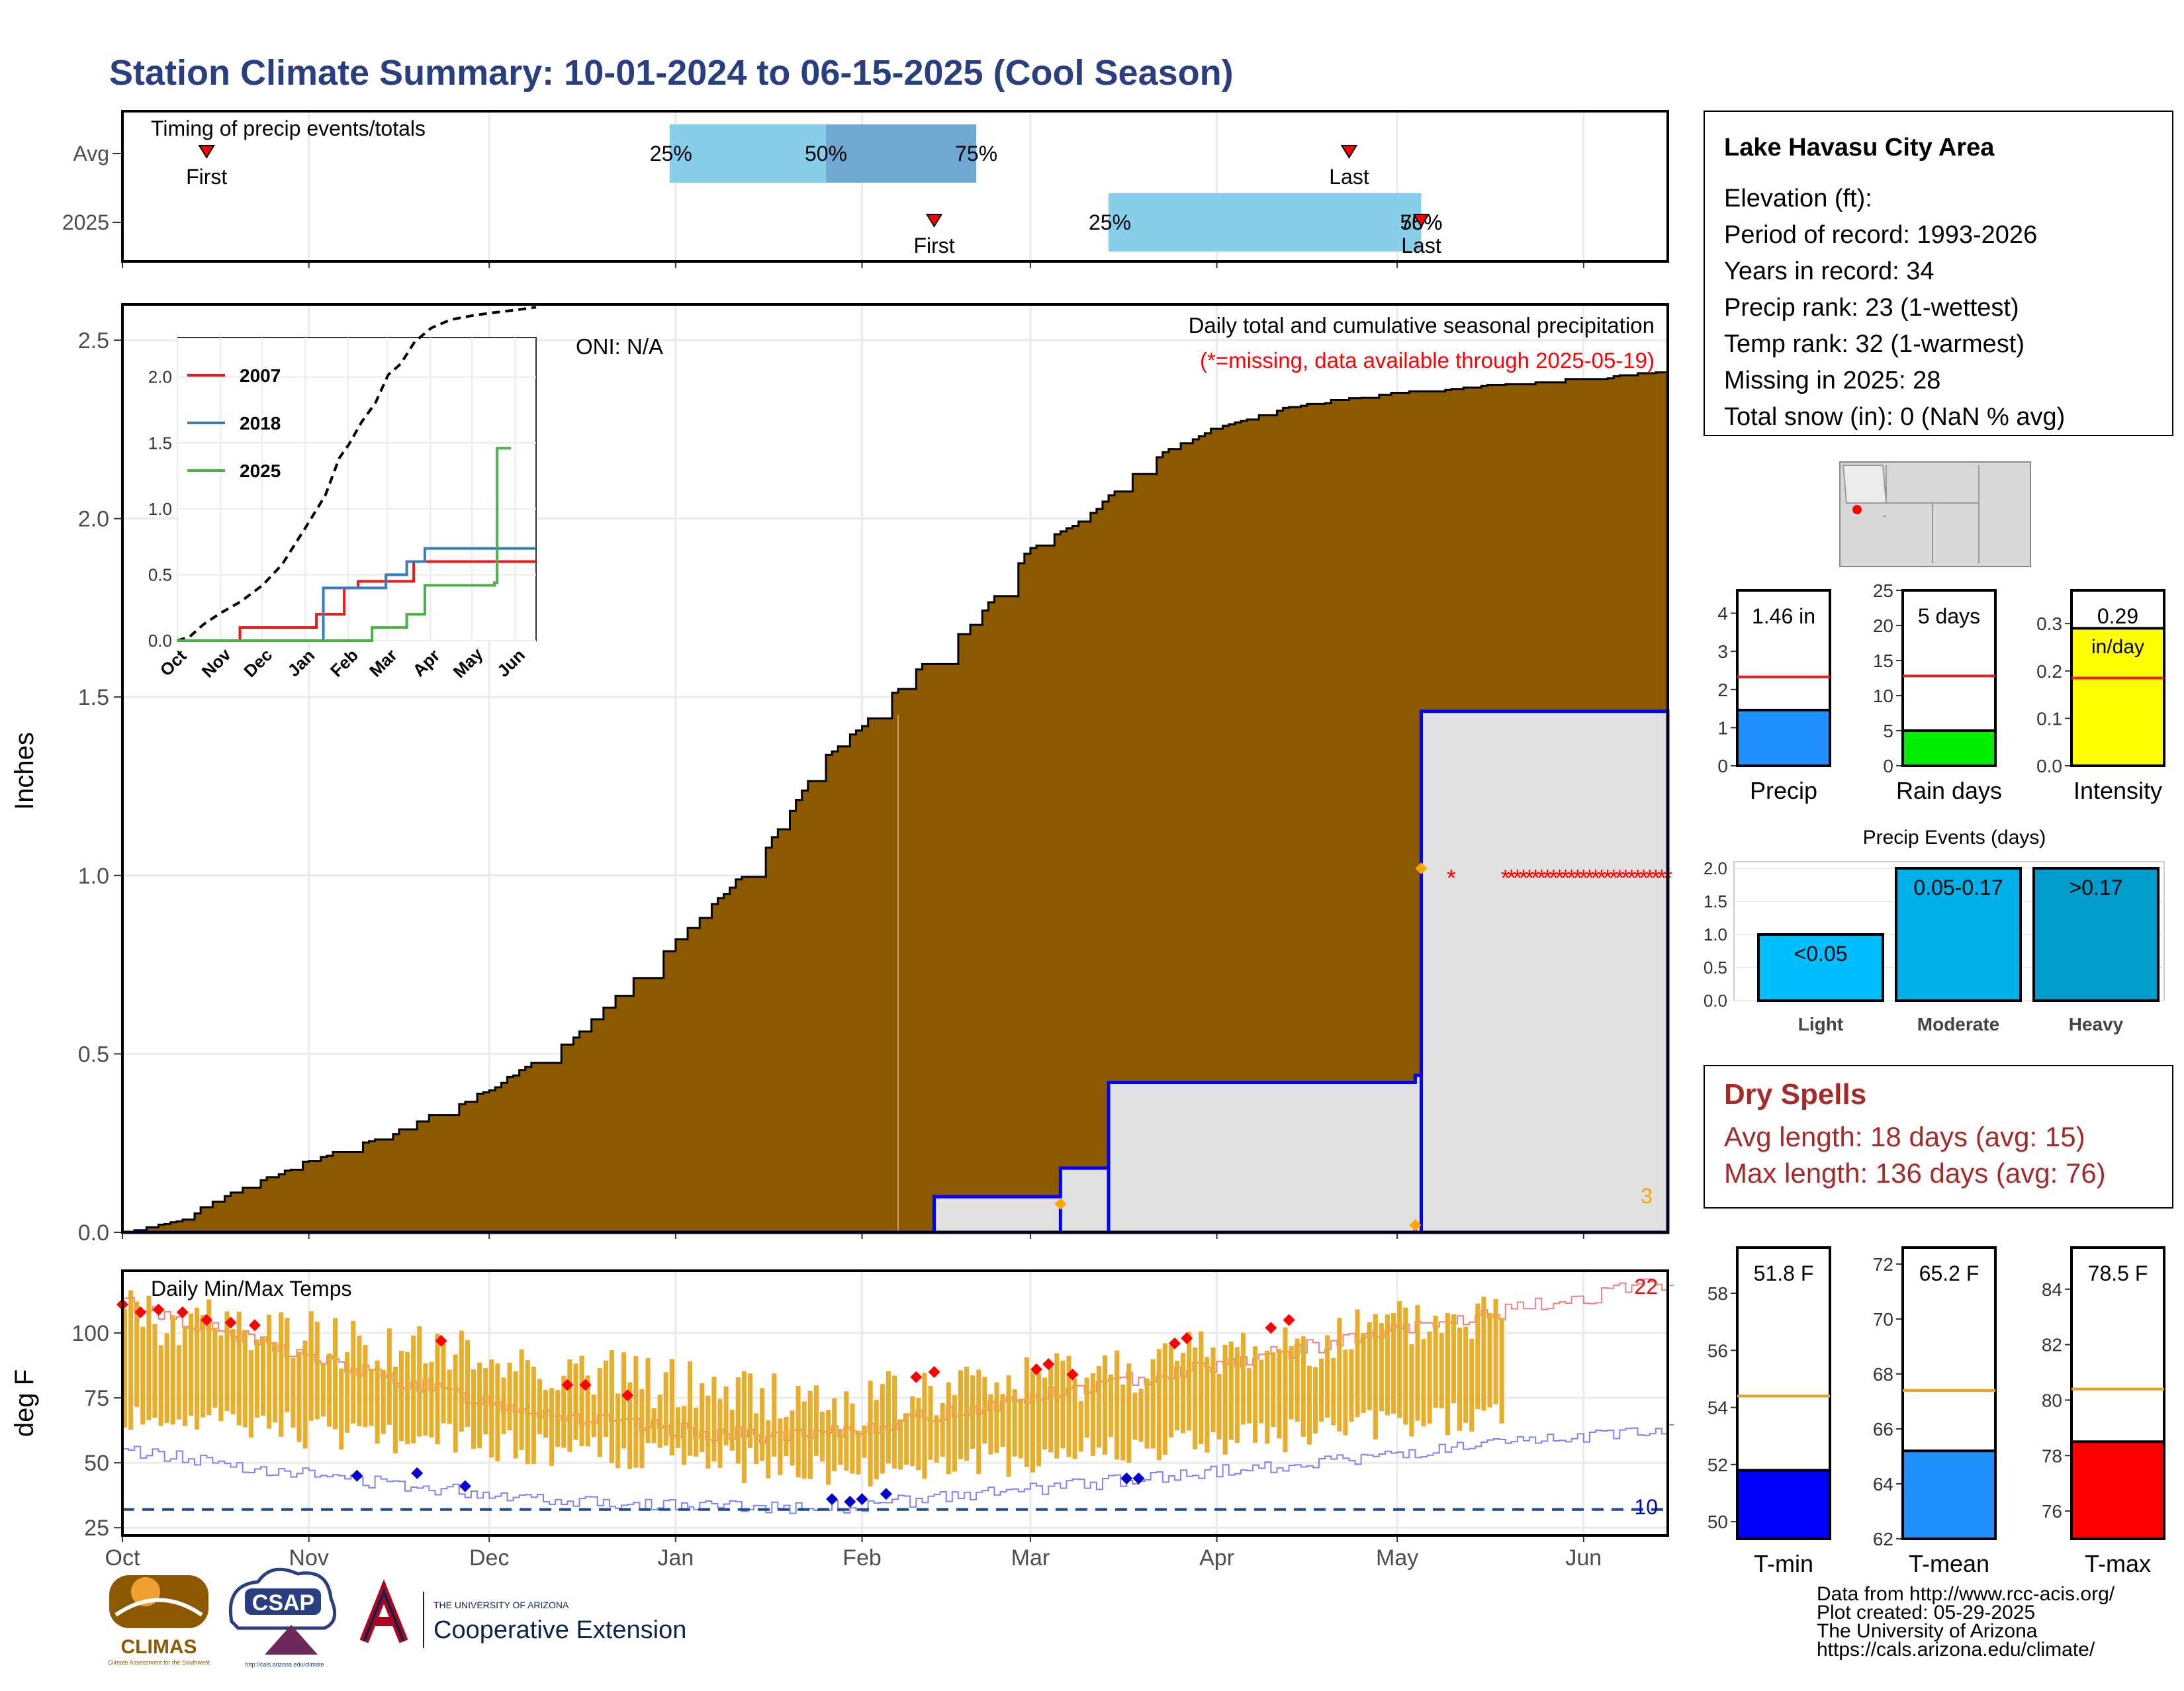 This screenshot has height=1691, width=2184. Describe the element at coordinates (2049, 766) in the screenshot. I see `stat-y-tick-label: 0.0` at that location.